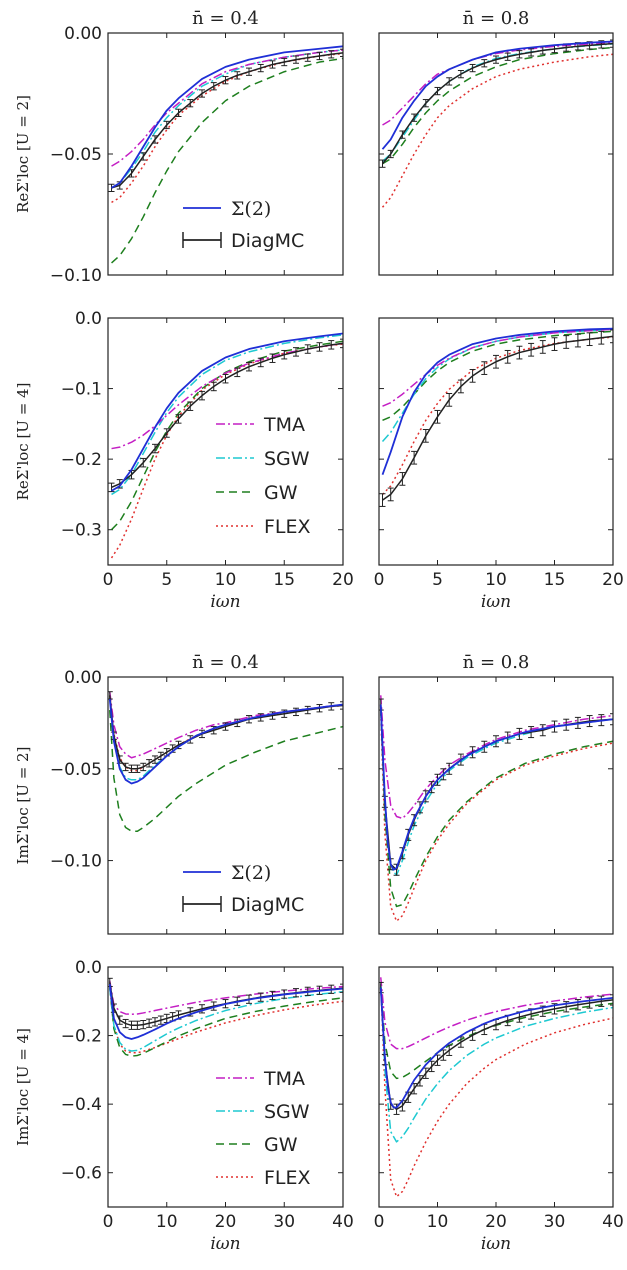 The image size is (627, 1270). Describe the element at coordinates (437, 580) in the screenshot. I see `x-tick-label: 5` at that location.